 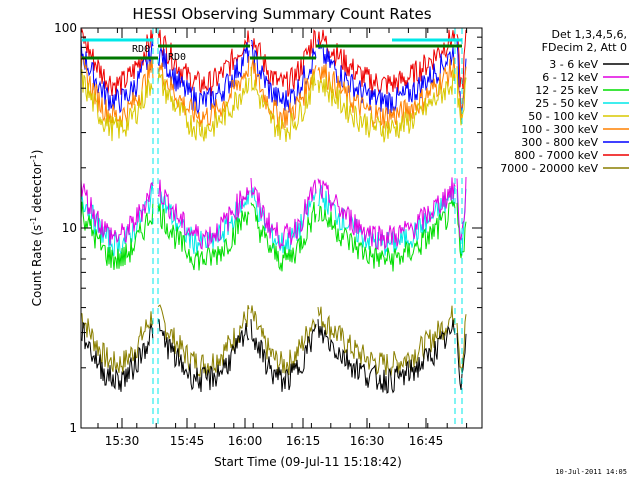 I want to click on y-tick-label: 100, so click(x=65, y=28).